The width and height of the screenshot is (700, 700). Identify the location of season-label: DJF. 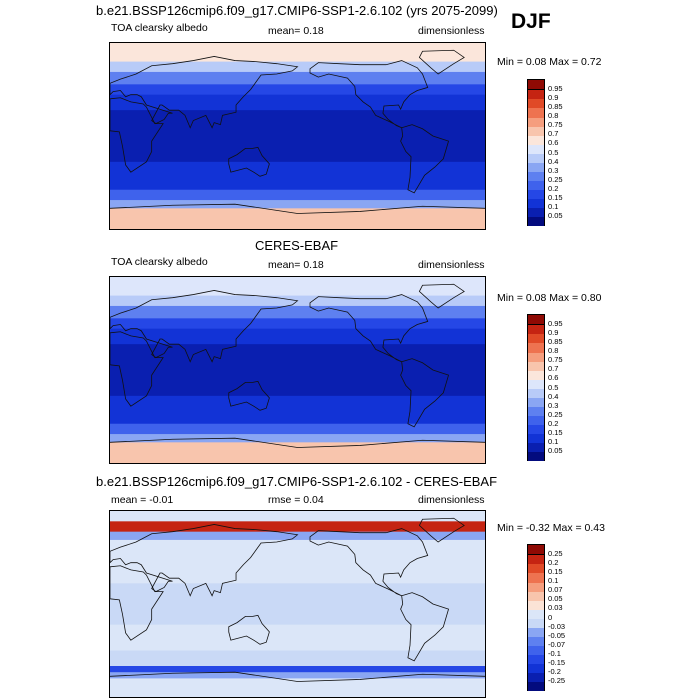
(531, 21).